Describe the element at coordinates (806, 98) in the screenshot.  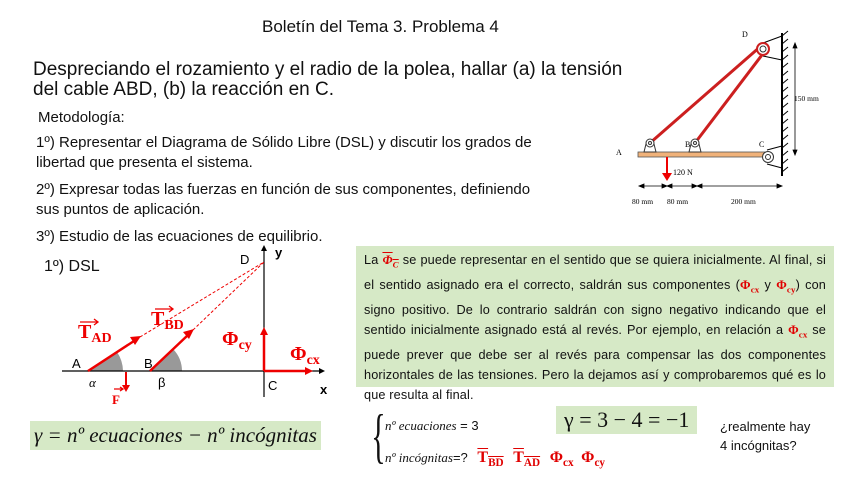
I see `dim-150: 150 mm` at that location.